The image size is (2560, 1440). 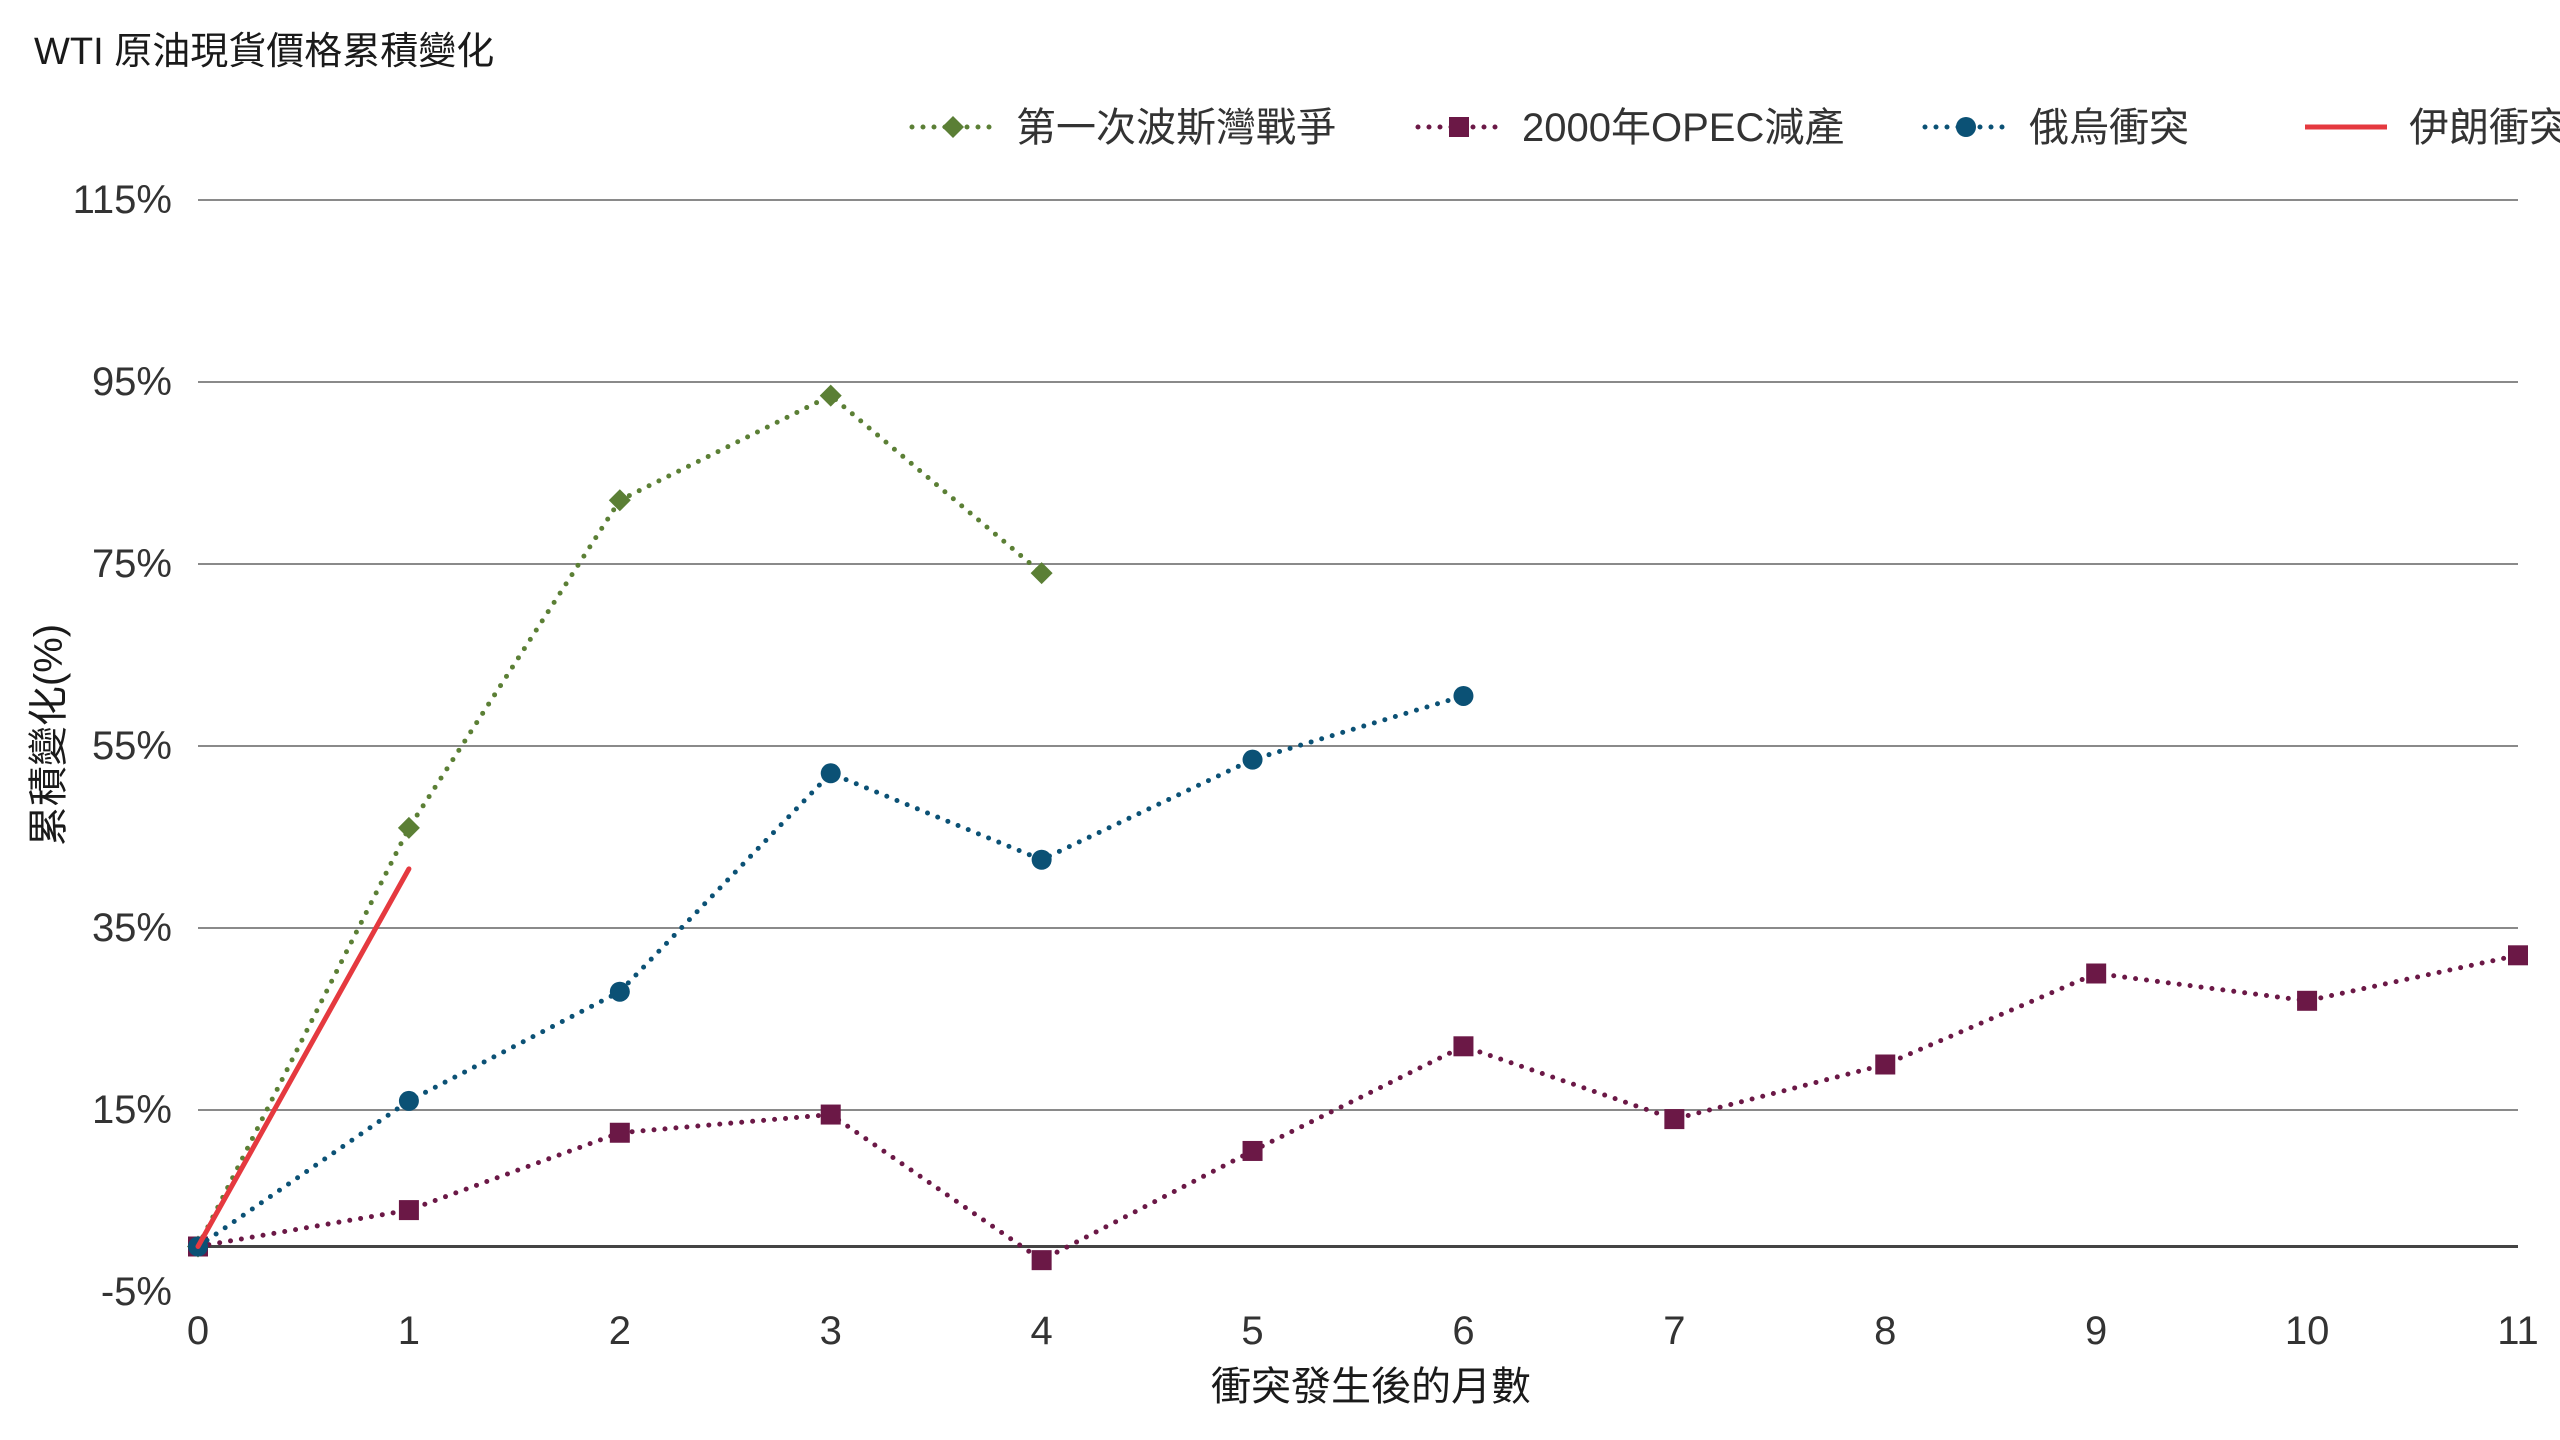 What do you see at coordinates (132, 564) in the screenshot?
I see `y-tick-label: 75%` at bounding box center [132, 564].